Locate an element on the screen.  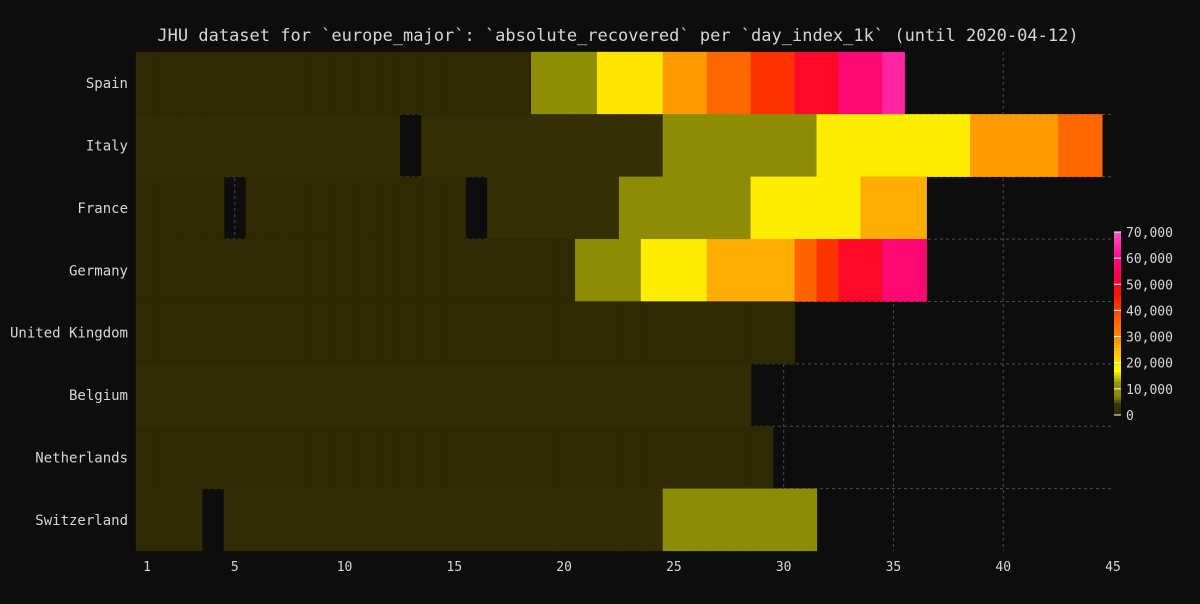
colorbar-label: 30,000 is located at coordinates (1149, 338).